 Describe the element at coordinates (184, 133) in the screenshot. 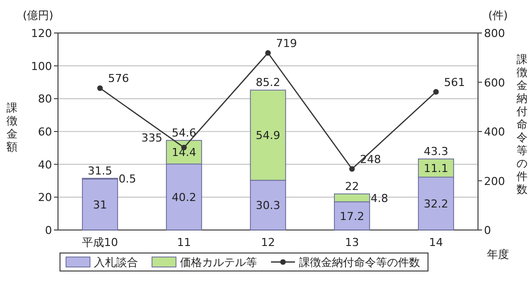

I see `total-label: 54.6` at that location.